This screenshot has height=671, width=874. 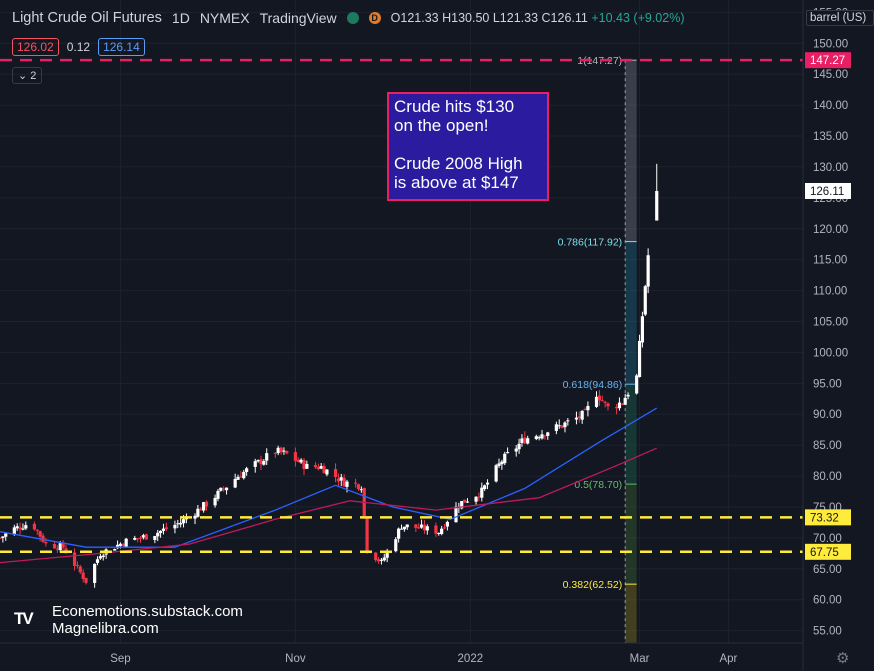 What do you see at coordinates (593, 585) in the screenshot?
I see `fib-level-label: 0.382(62.52)` at bounding box center [593, 585].